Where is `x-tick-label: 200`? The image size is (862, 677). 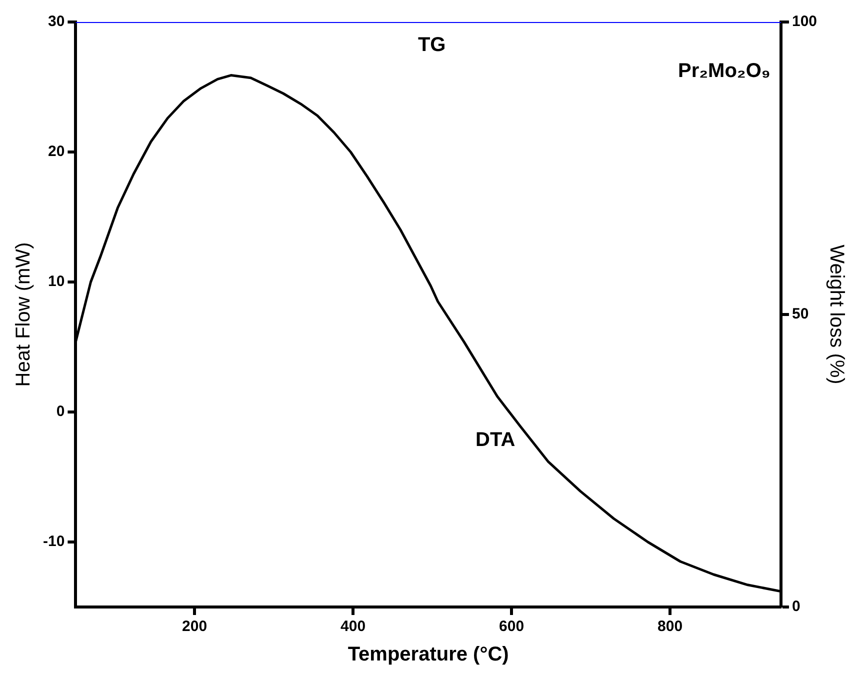 x-tick-label: 200 is located at coordinates (195, 627).